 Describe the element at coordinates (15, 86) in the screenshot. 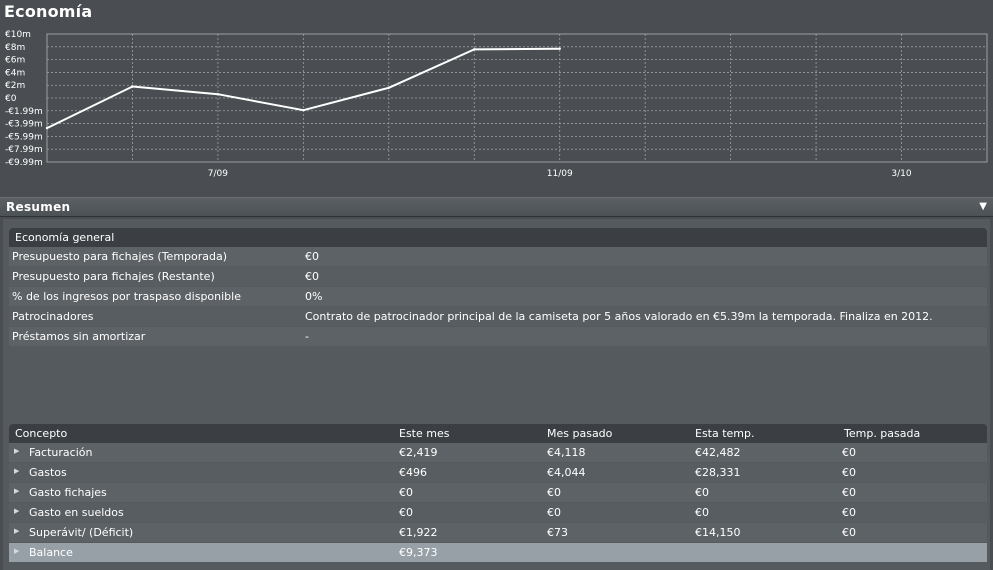

I see `y-tick-label: €2m` at that location.